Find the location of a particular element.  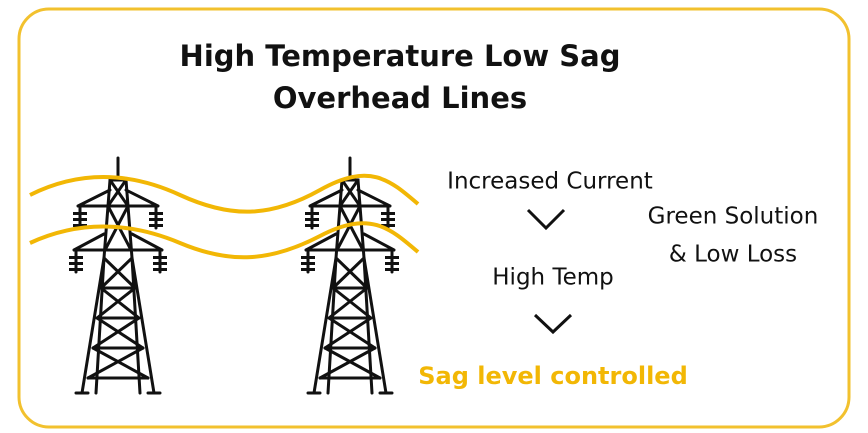

note-line: Green Solution is located at coordinates (733, 217).